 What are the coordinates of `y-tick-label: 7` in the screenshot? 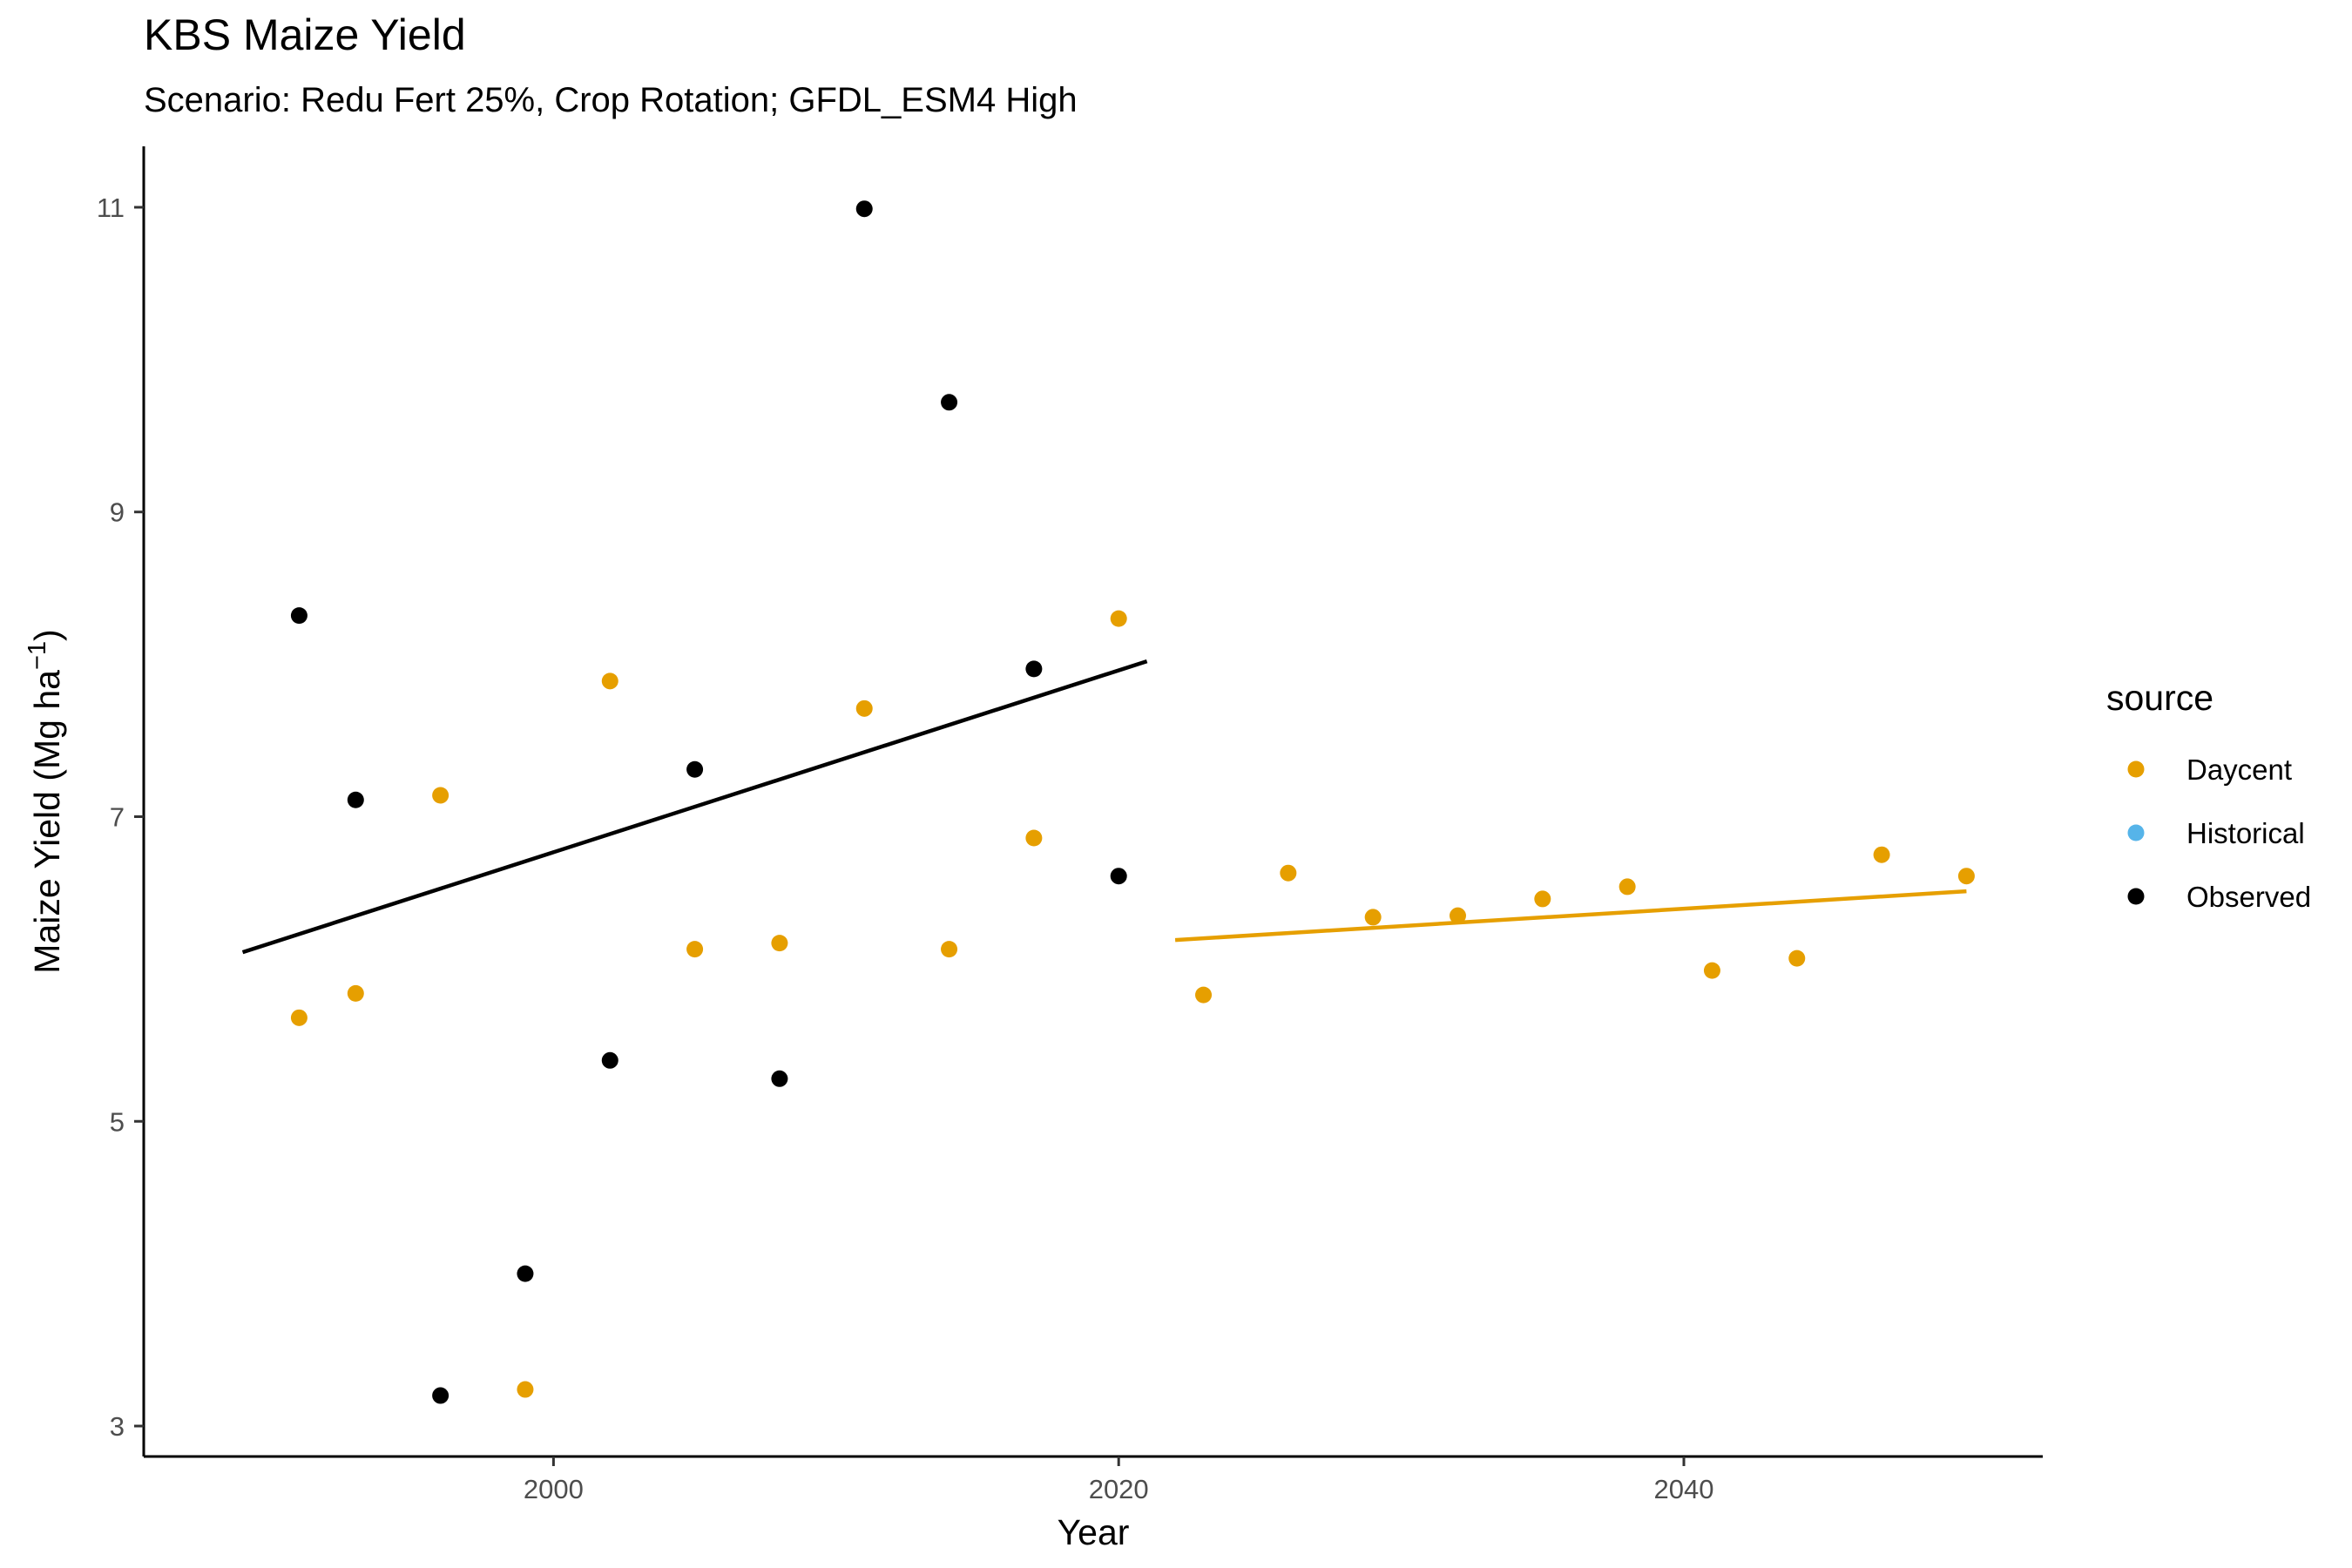 It's located at (118, 816).